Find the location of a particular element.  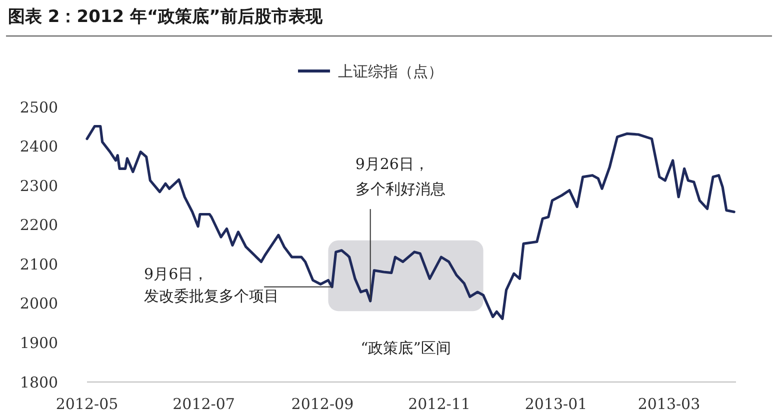

x-tick-label: 2012-11 is located at coordinates (439, 404).